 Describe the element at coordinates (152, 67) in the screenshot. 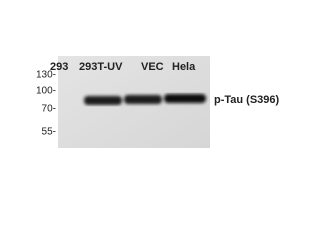

I see `lane-label: VEC` at that location.